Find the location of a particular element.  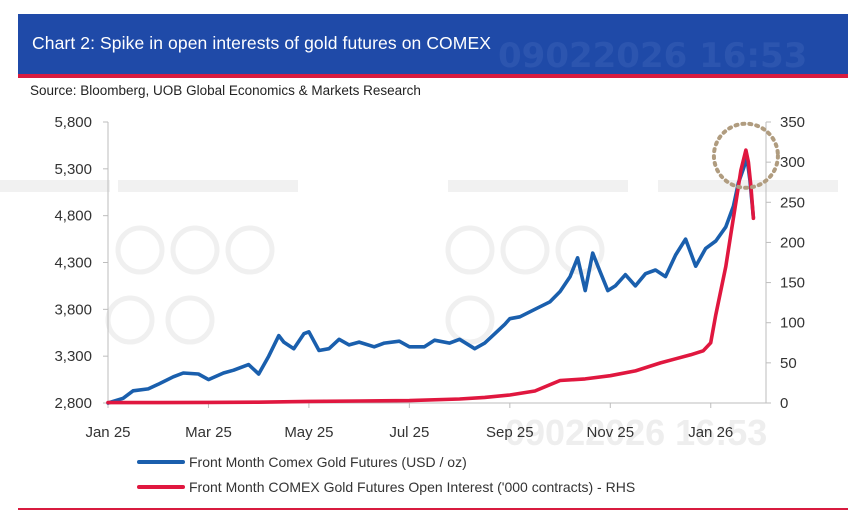

right-tick-label-4: 200 is located at coordinates (792, 242).